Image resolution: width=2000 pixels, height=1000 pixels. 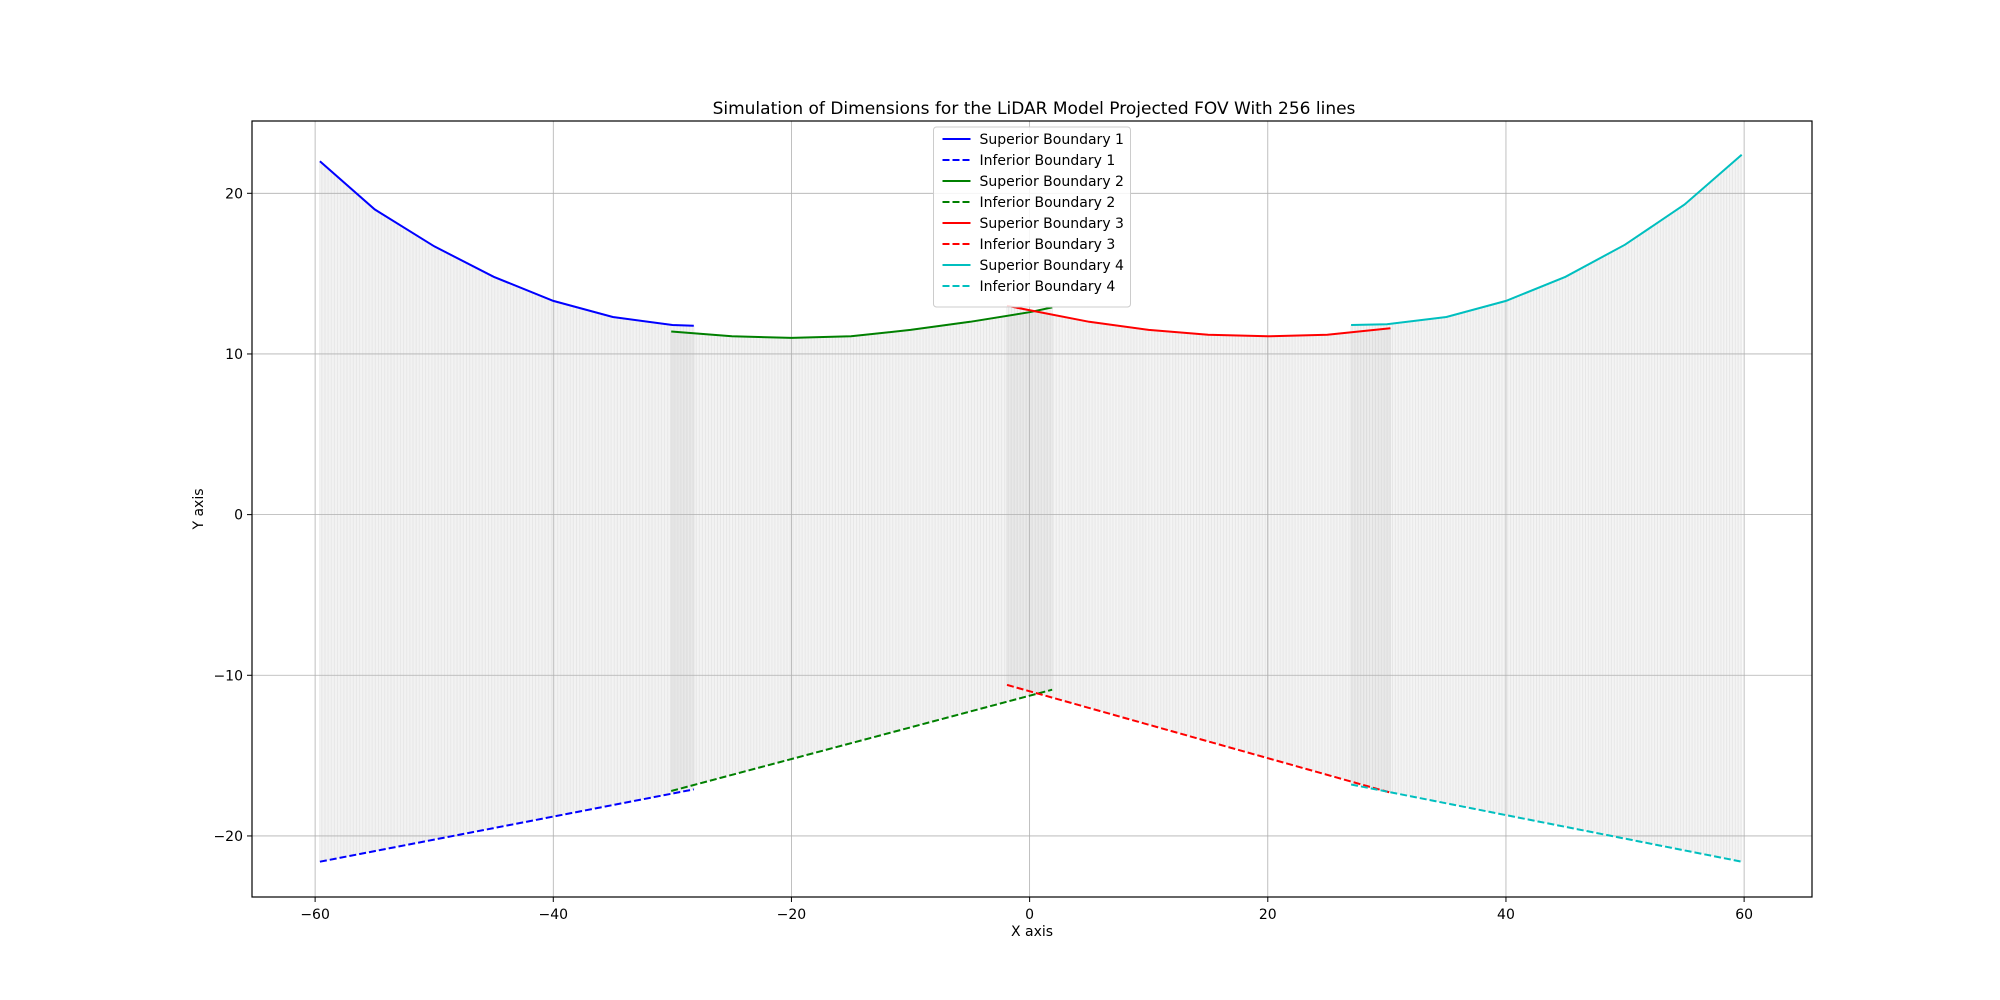 What do you see at coordinates (234, 355) in the screenshot?
I see `y-tick-label: 10` at bounding box center [234, 355].